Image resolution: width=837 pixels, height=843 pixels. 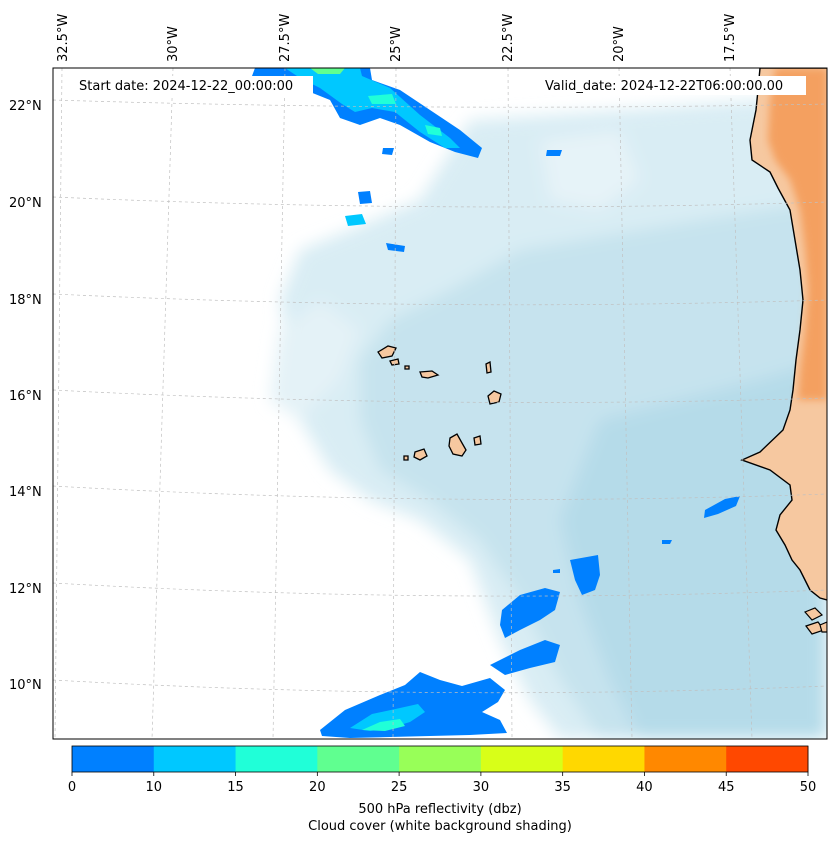 What do you see at coordinates (440, 396) in the screenshot?
I see `parallel-16n` at bounding box center [440, 396].